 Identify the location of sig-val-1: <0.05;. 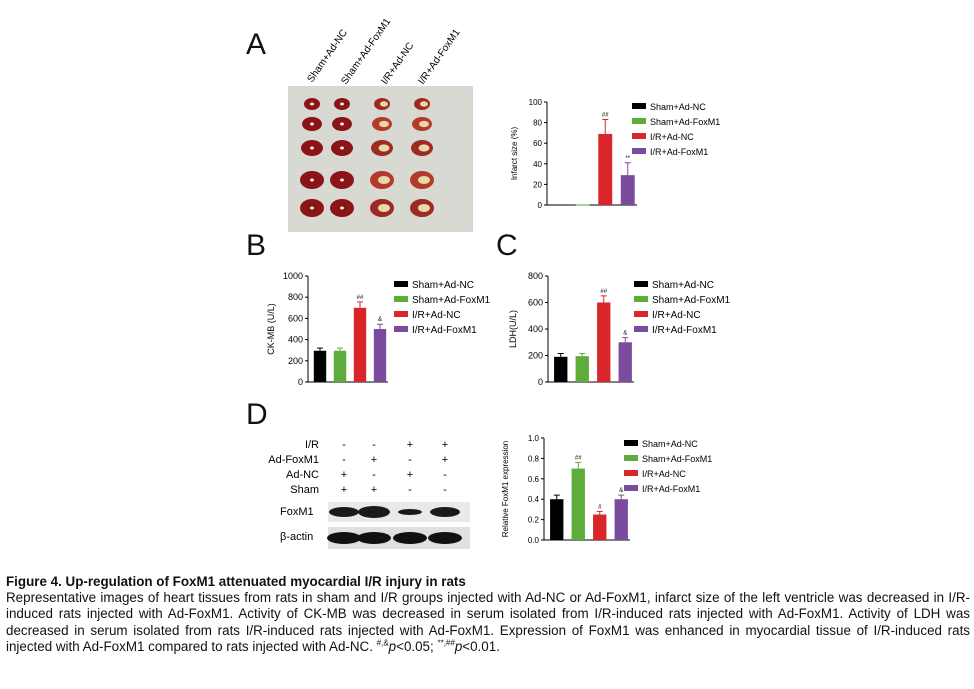
(415, 646).